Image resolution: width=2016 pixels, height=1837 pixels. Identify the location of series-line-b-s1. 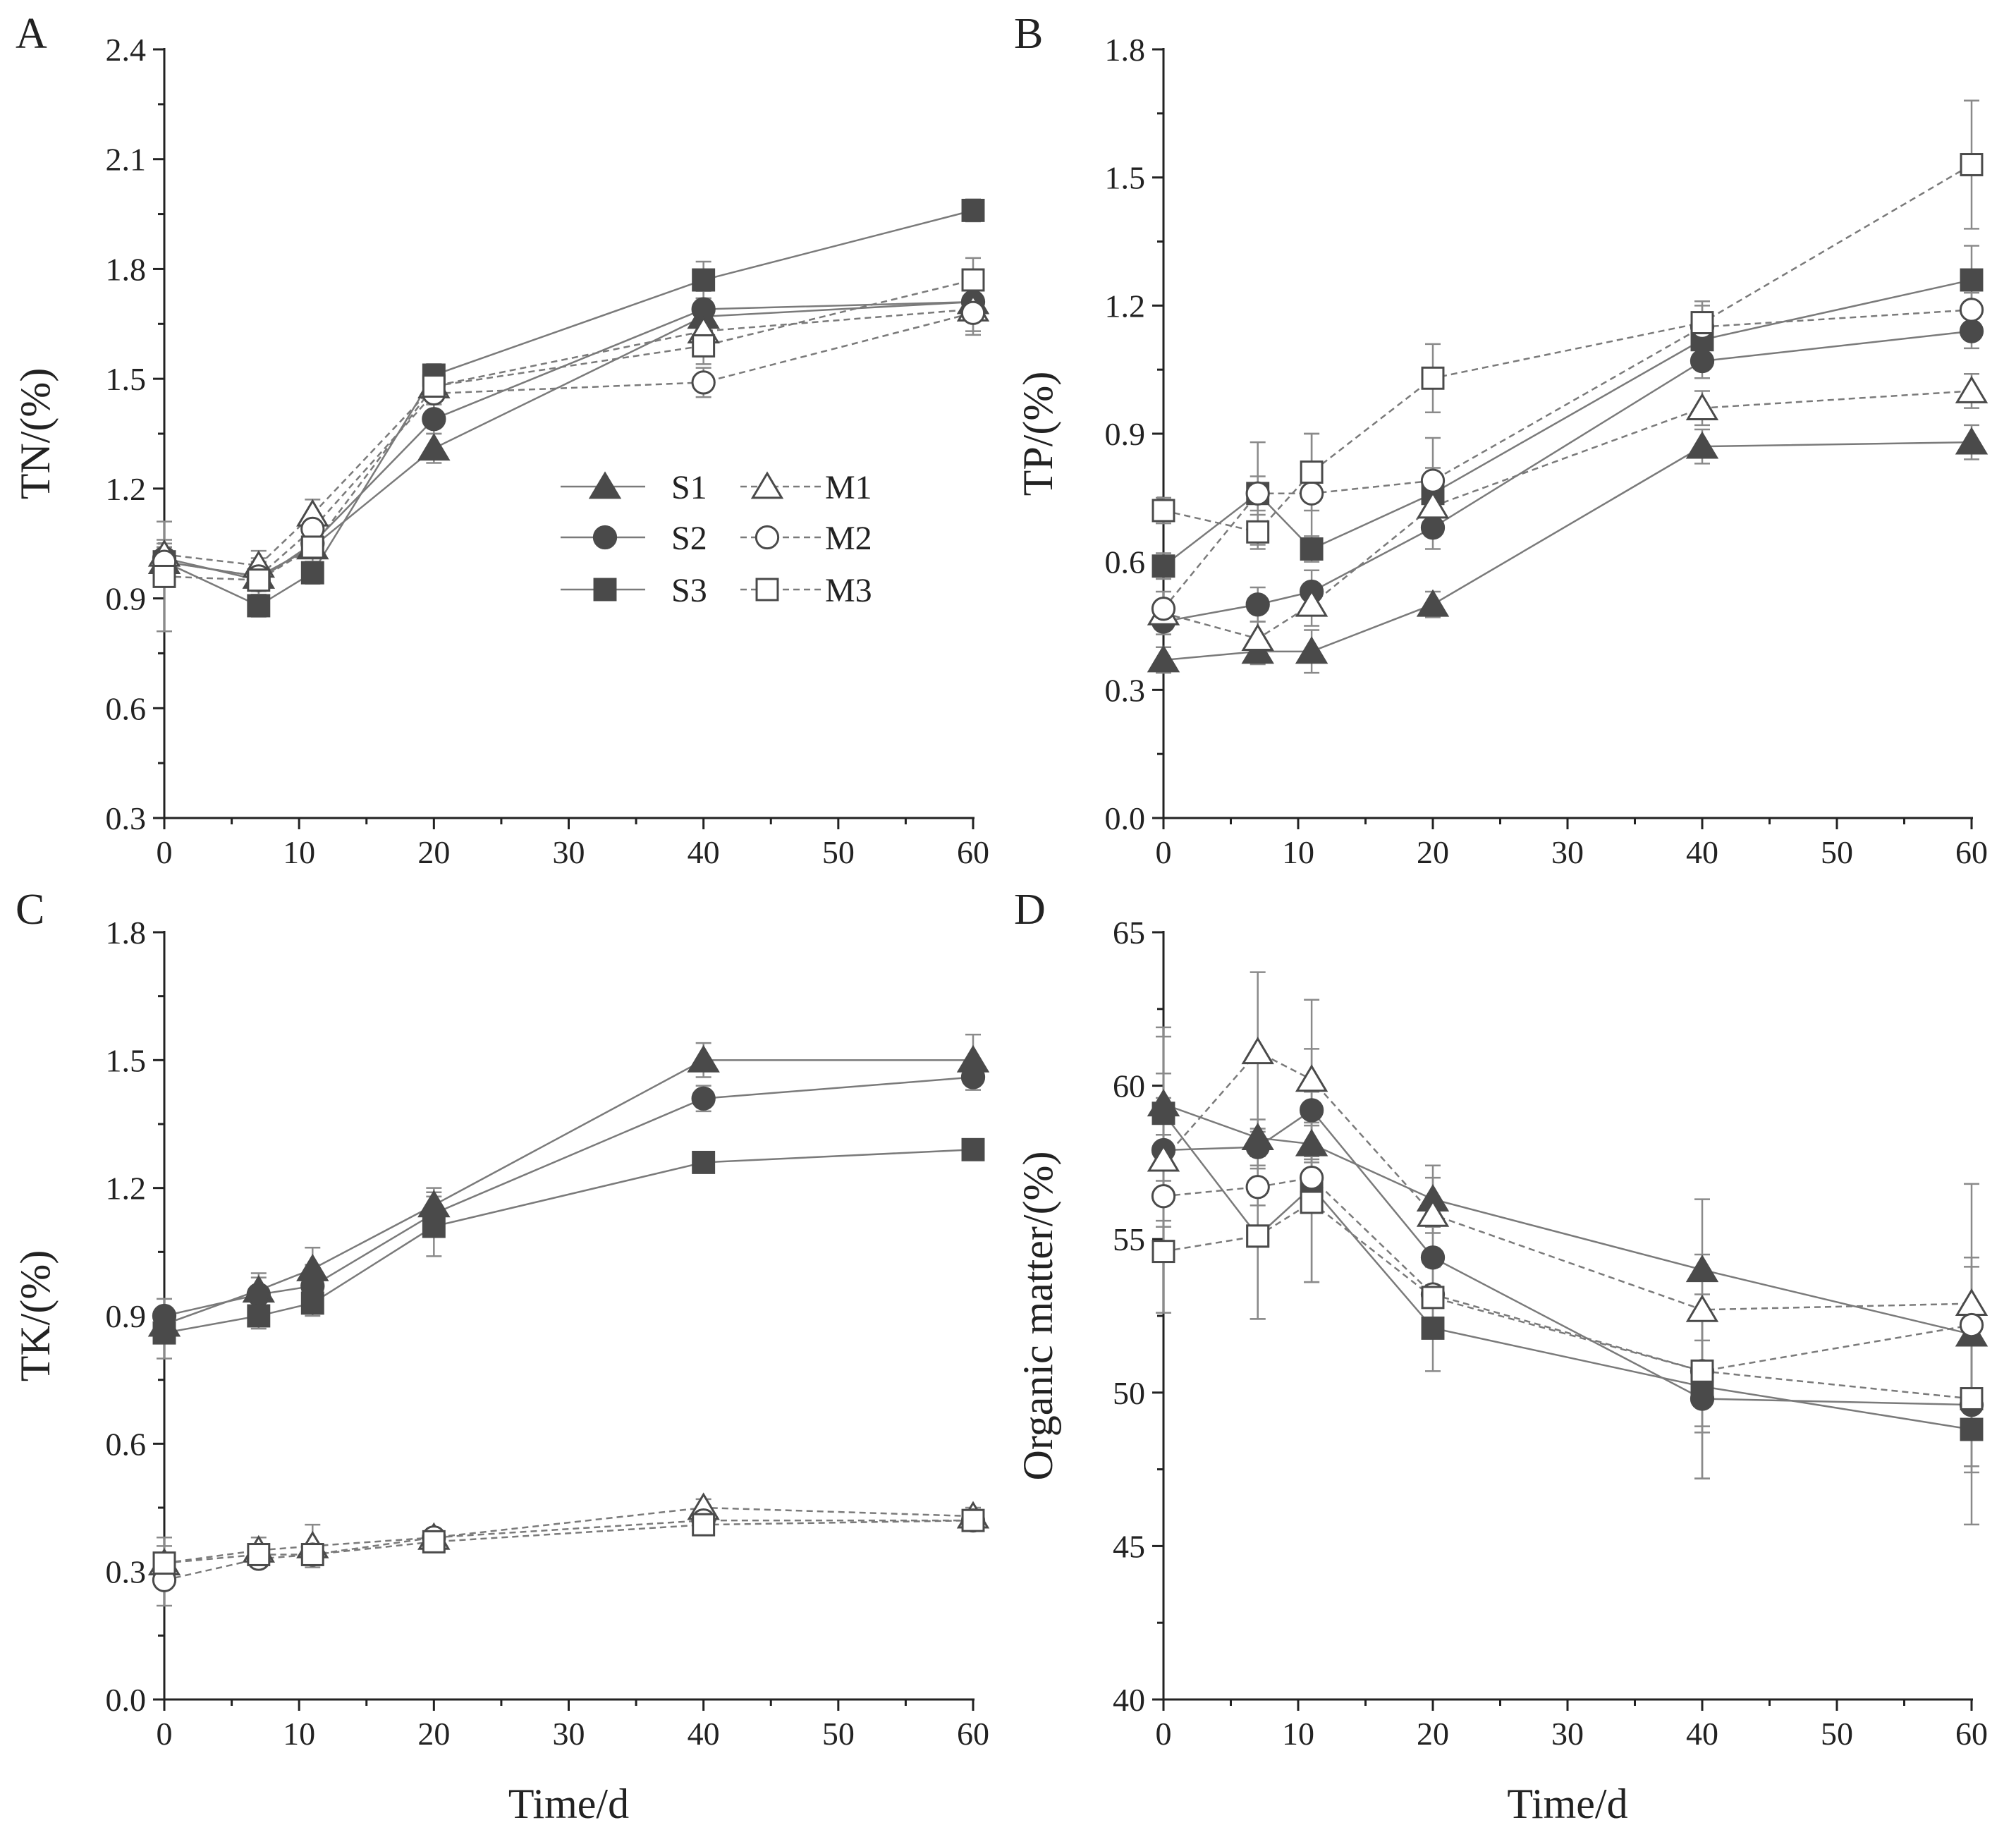
(1567, 551).